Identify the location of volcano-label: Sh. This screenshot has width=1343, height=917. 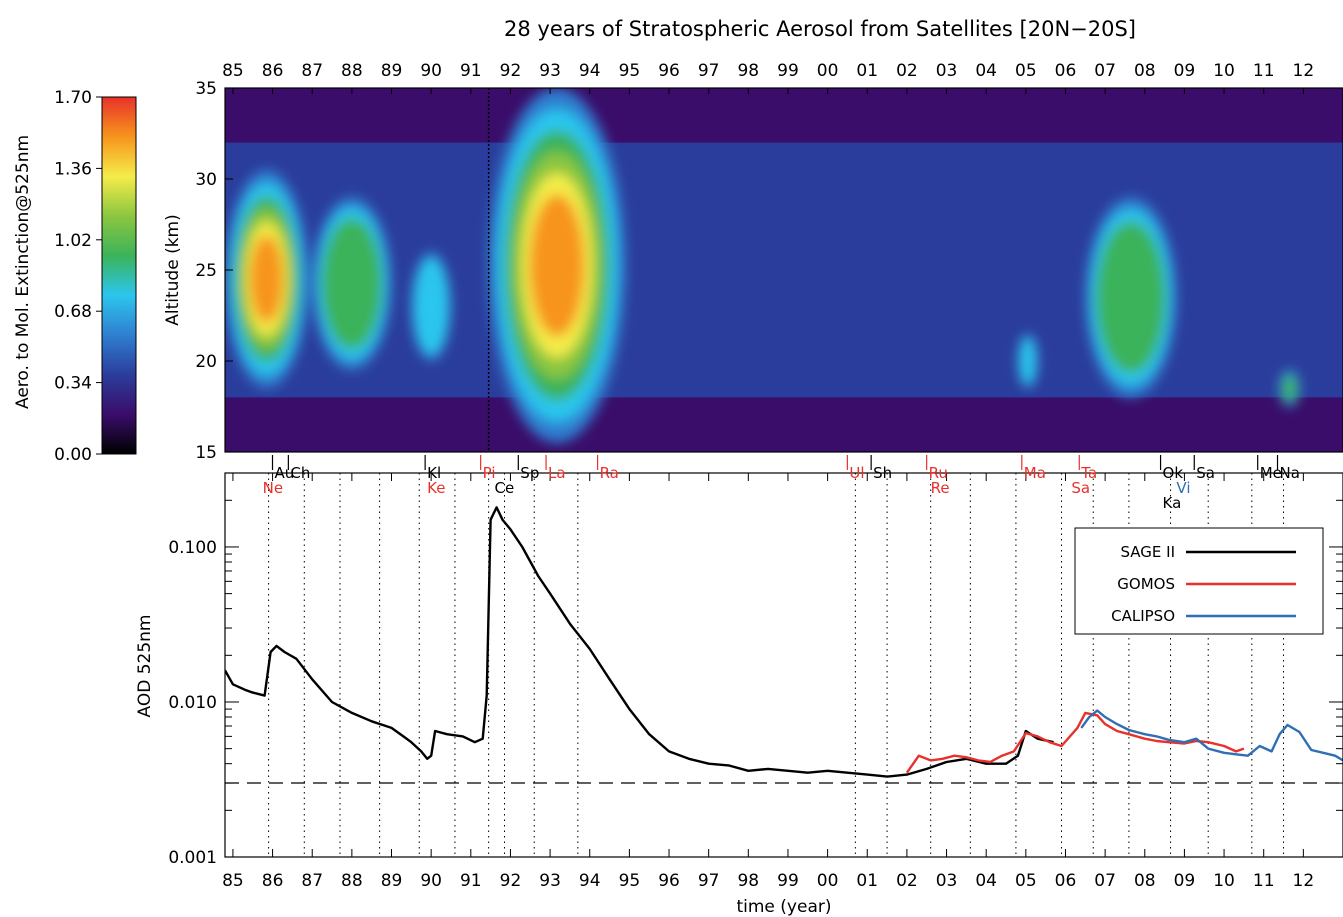
(882, 473).